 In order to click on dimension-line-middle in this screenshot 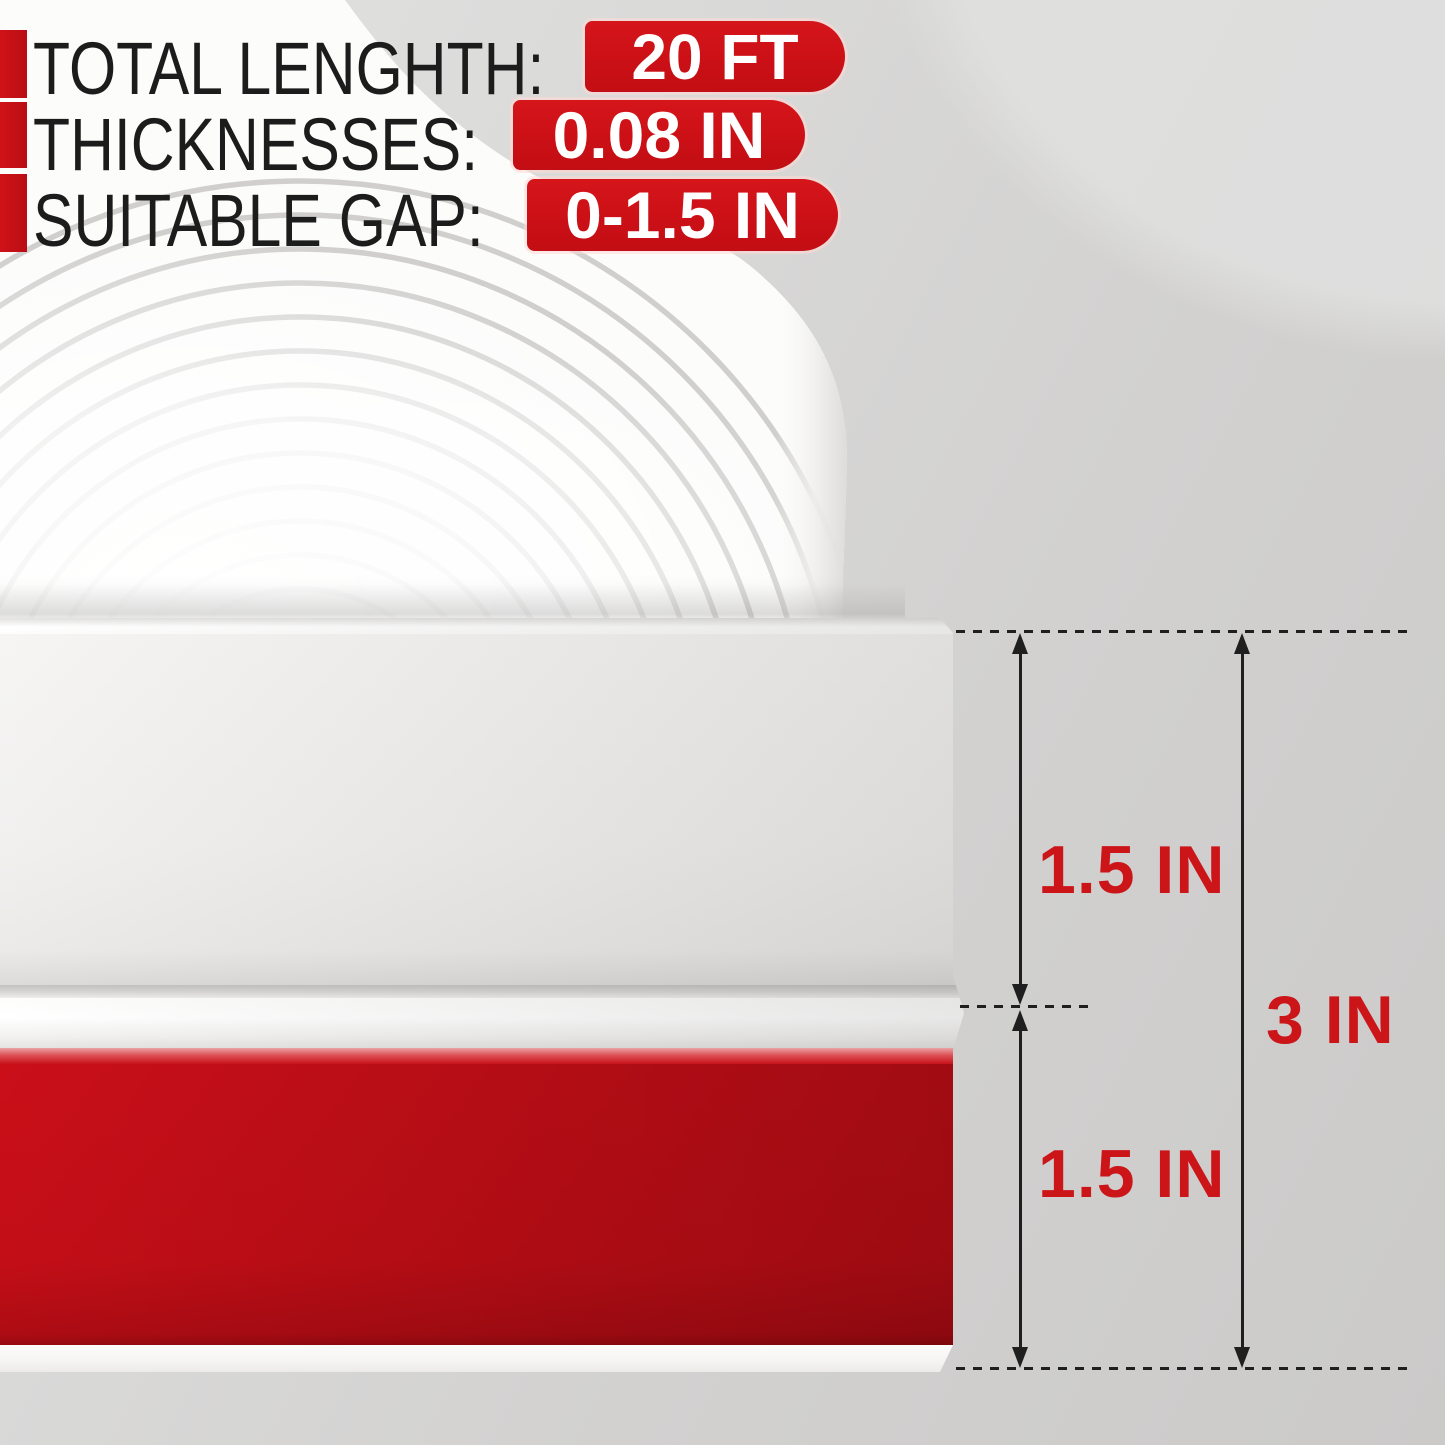, I will do `click(1028, 1006)`.